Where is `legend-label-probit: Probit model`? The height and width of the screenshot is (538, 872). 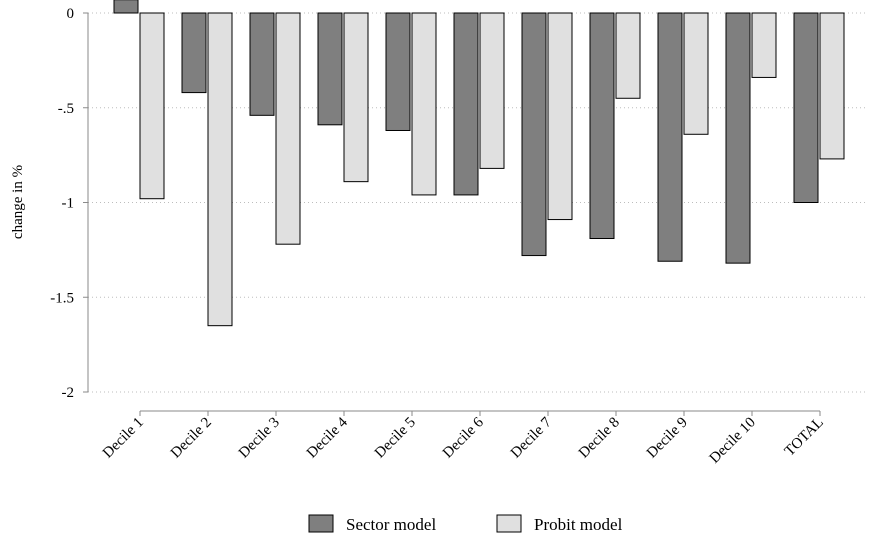 legend-label-probit: Probit model is located at coordinates (578, 524).